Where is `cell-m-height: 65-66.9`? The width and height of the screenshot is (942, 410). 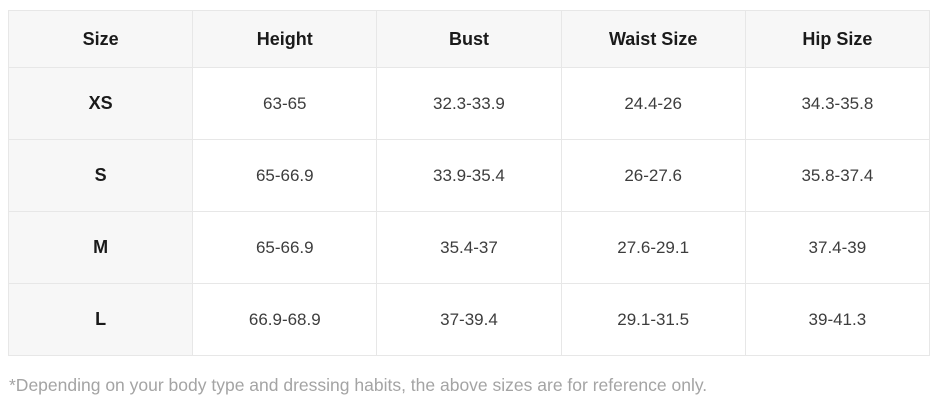
cell-m-height: 65-66.9 is located at coordinates (285, 247).